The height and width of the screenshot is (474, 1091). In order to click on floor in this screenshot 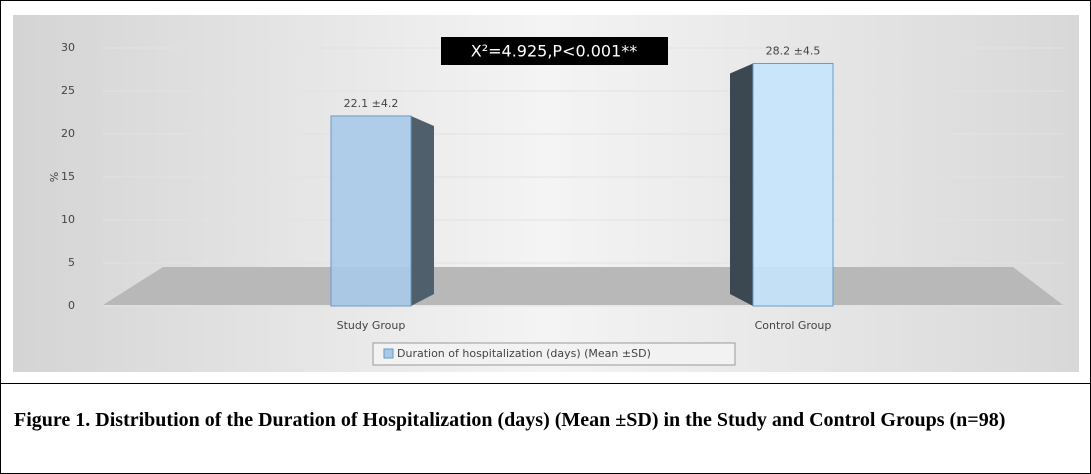, I will do `click(583, 286)`.